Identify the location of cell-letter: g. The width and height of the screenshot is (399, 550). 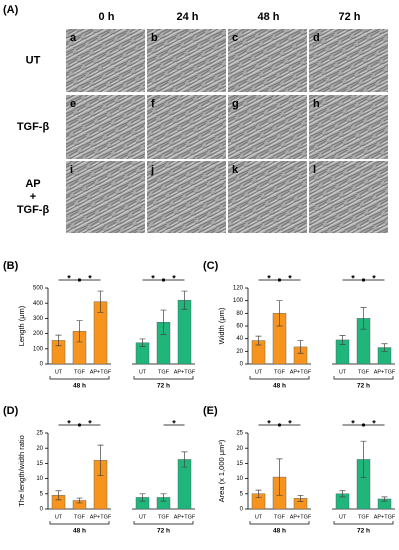
(235, 104).